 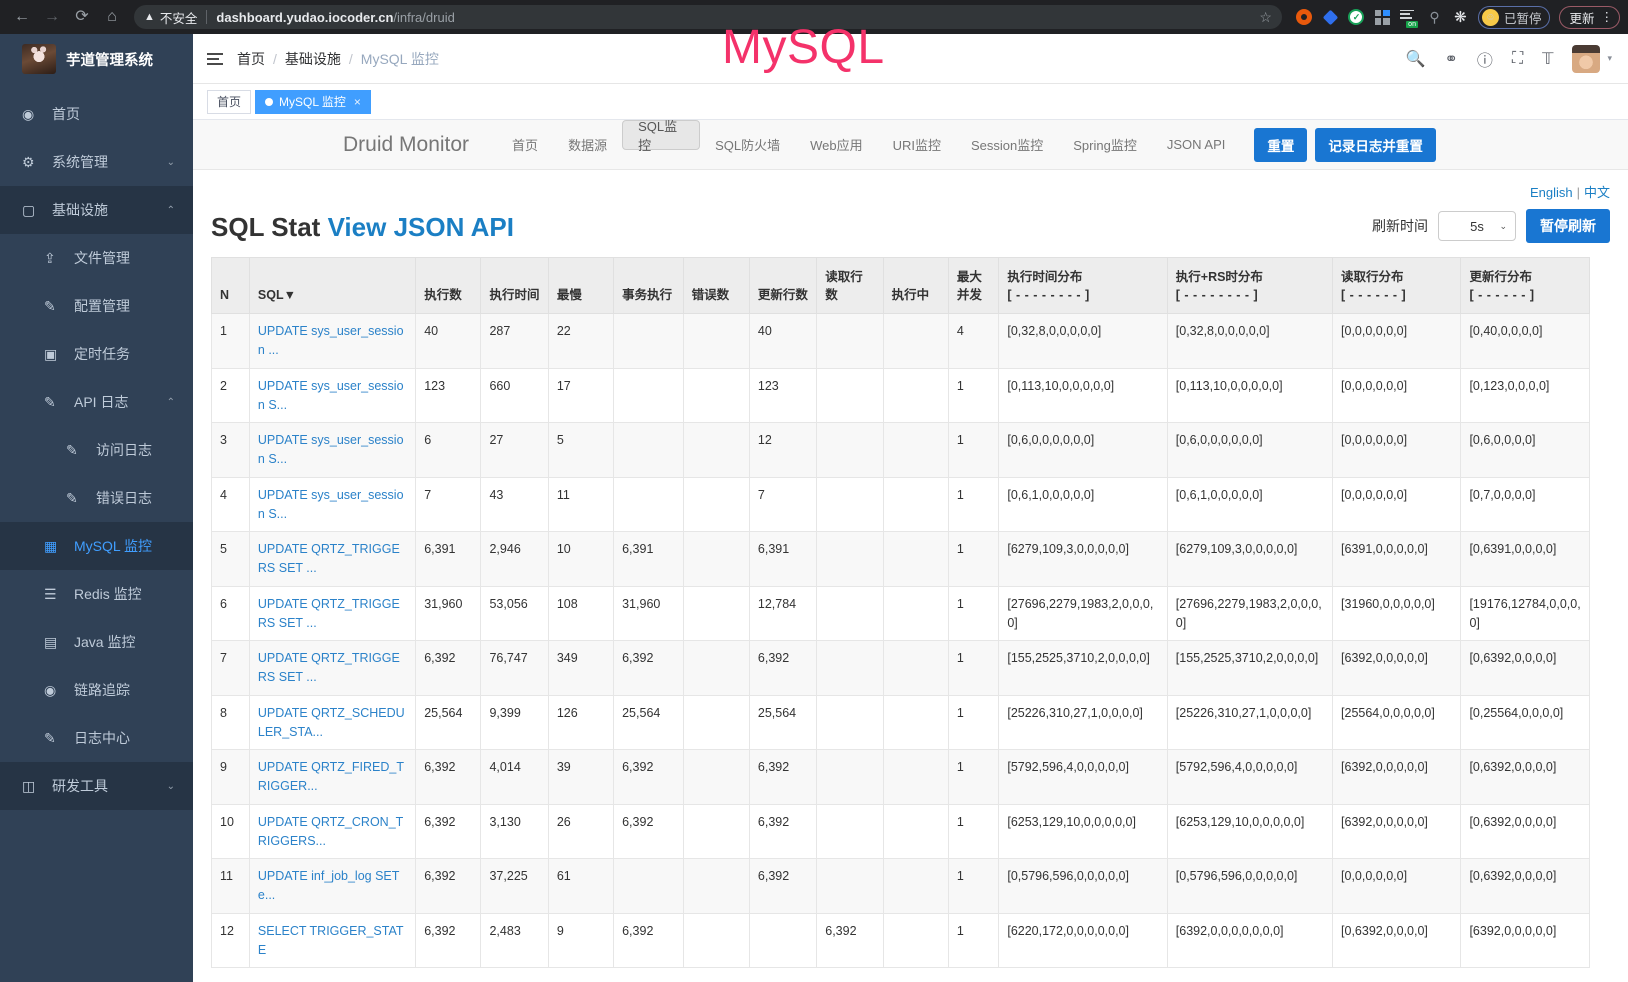 I want to click on reset-button: 重置, so click(x=1281, y=144).